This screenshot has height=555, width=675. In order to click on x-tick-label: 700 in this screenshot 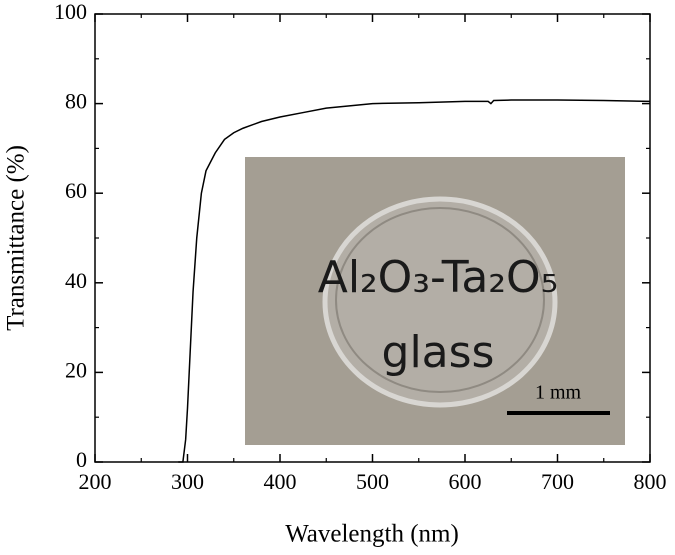, I will do `click(557, 481)`.